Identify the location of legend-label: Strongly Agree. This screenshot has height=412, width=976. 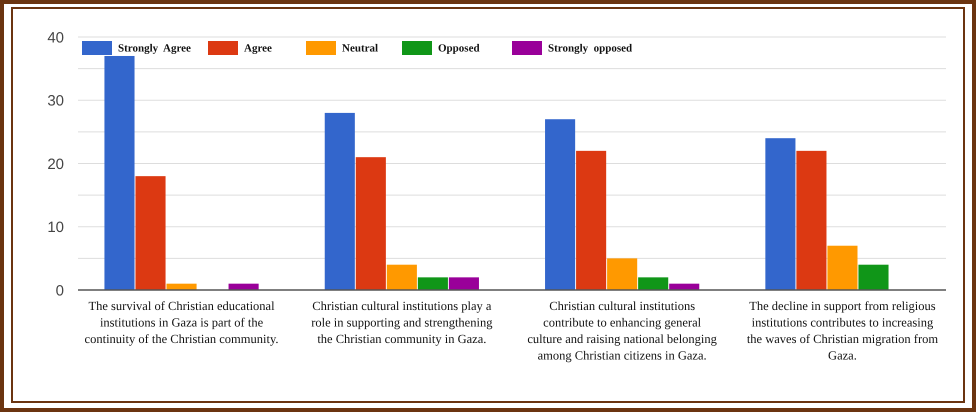
(155, 48).